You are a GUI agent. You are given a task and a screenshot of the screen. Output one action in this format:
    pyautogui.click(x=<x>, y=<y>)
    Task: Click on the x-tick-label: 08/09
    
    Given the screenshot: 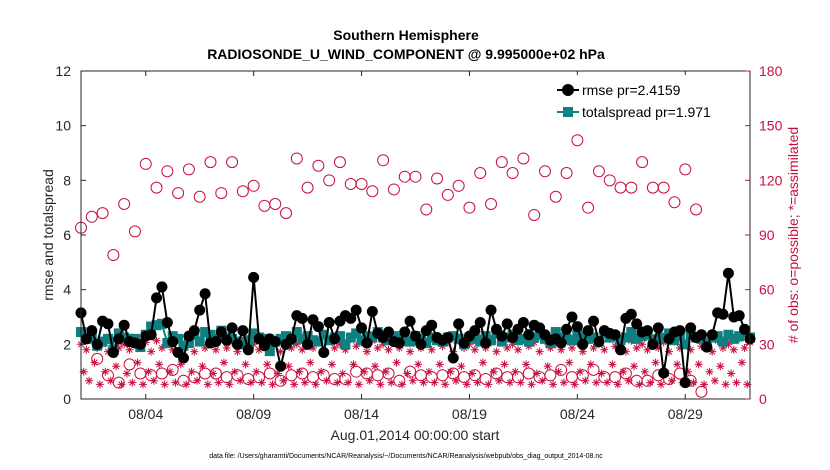 What is the action you would take?
    pyautogui.click(x=253, y=414)
    